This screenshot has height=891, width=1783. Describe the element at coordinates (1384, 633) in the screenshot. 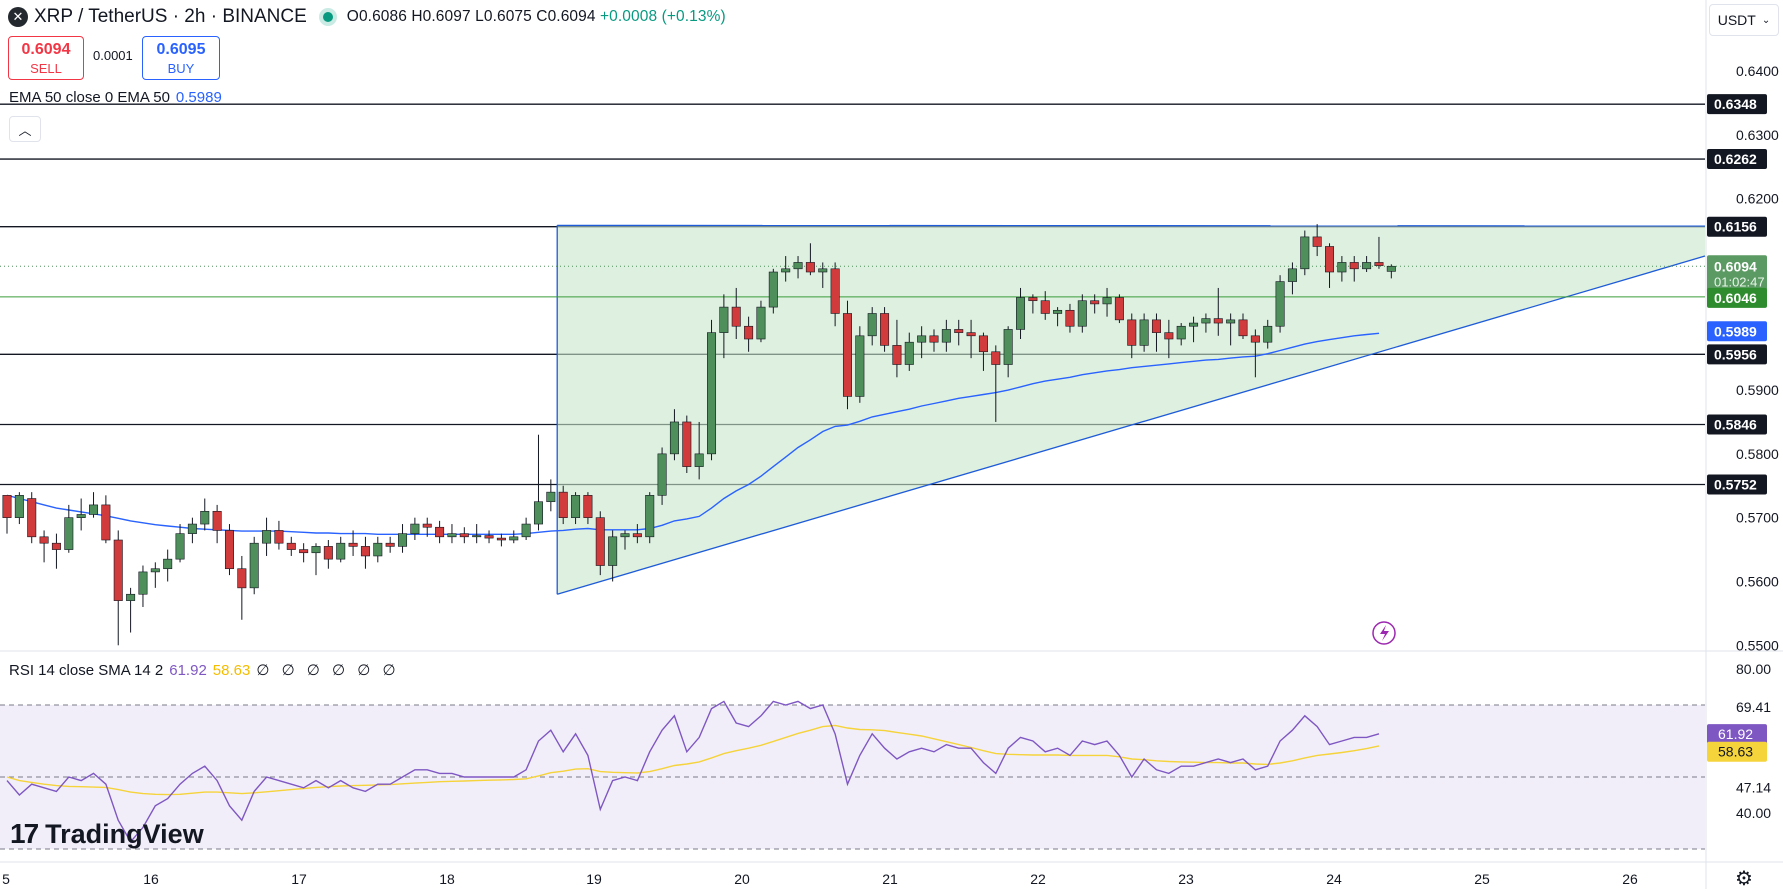

I see `lightning-event-icon` at that location.